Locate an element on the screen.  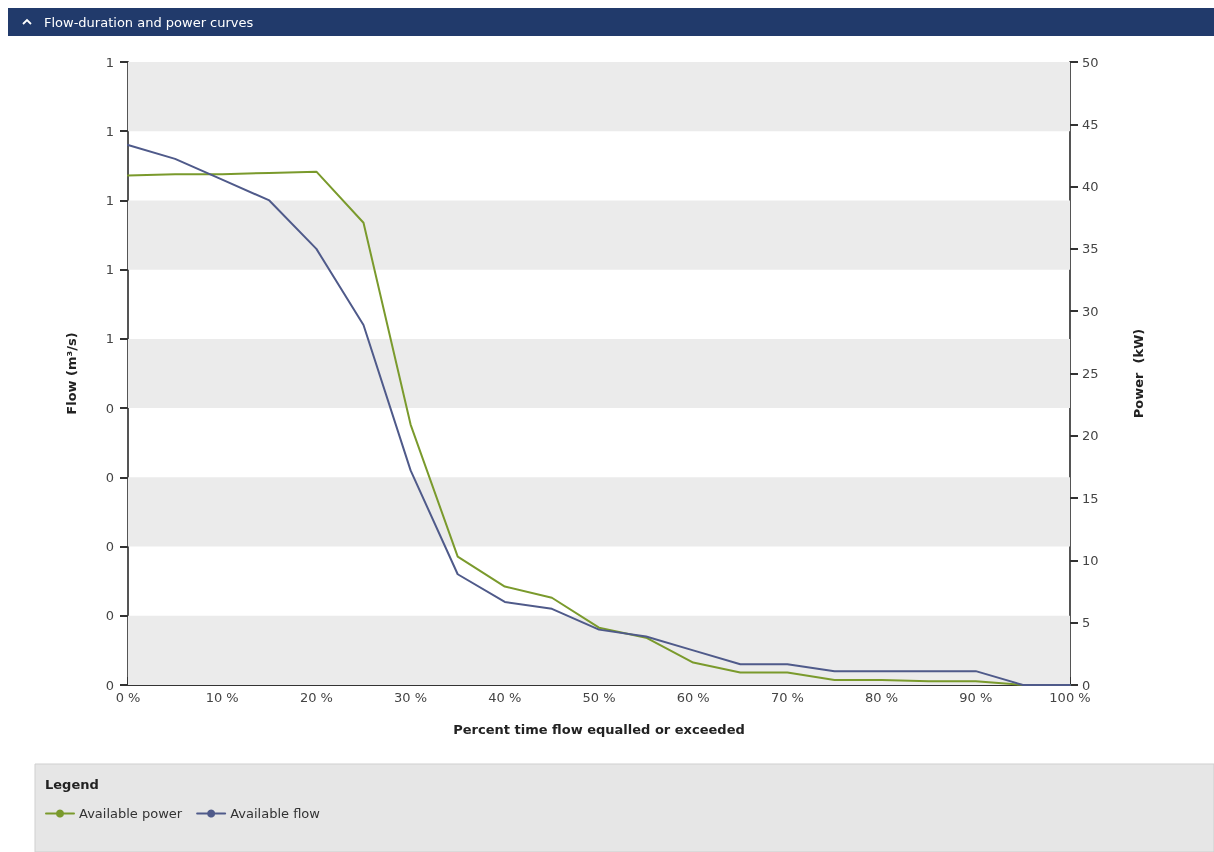
y2-tick-label: 0 is located at coordinates (1086, 685).